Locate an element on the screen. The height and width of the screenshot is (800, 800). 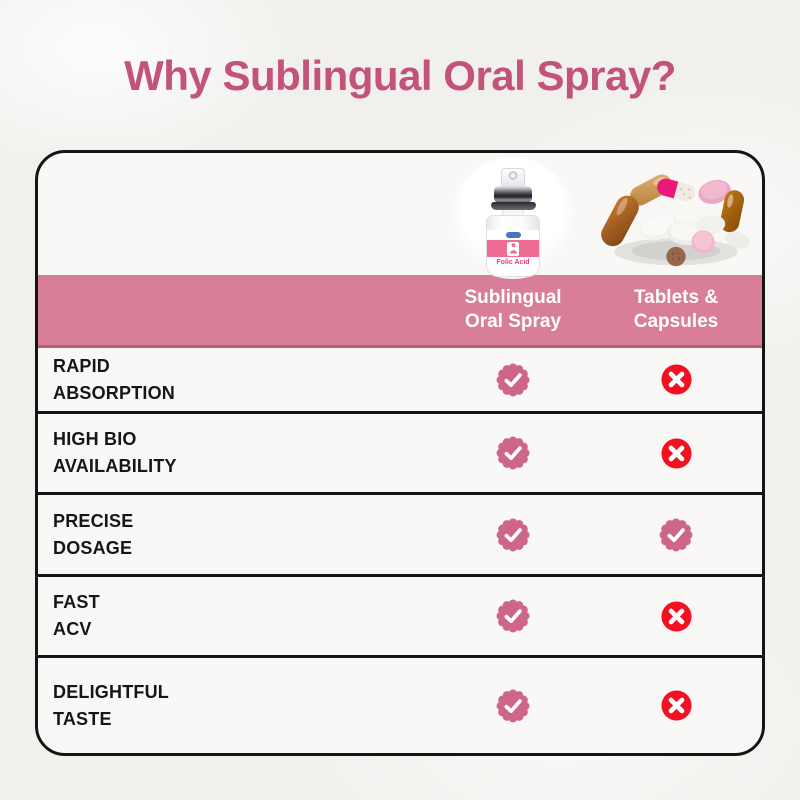
product-image-row: Folic Acid is located at coordinates (400, 216).